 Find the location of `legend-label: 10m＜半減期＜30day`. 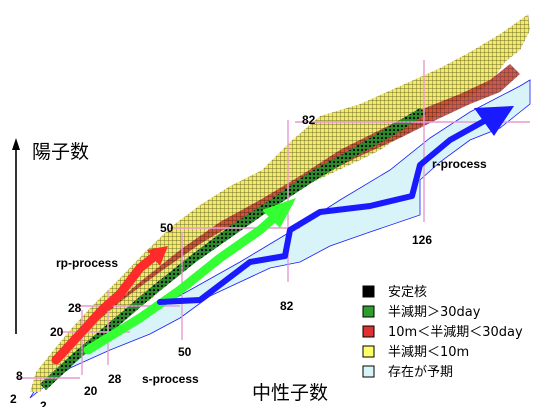

legend-label: 10m＜半減期＜30day is located at coordinates (455, 332).